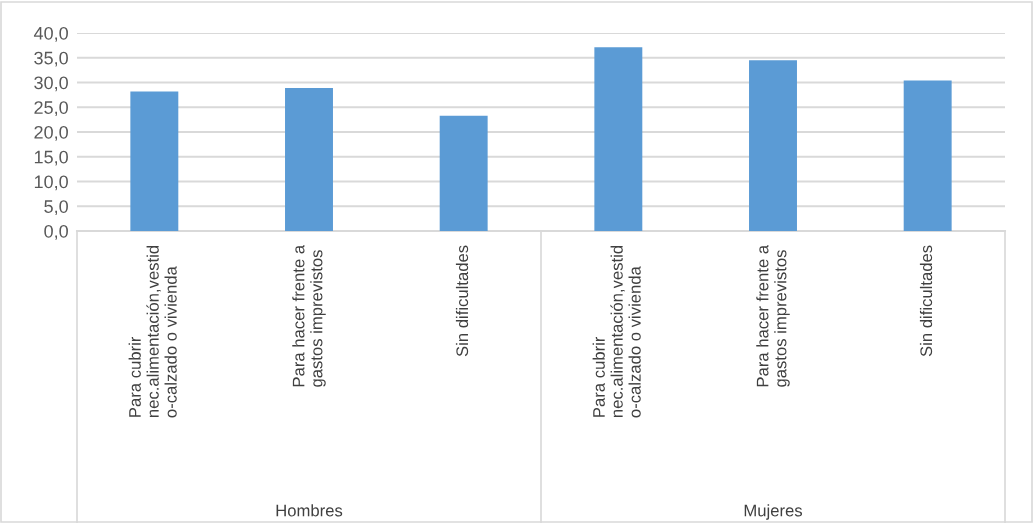 This screenshot has height=523, width=1034. I want to click on text: Hombres, so click(309, 510).